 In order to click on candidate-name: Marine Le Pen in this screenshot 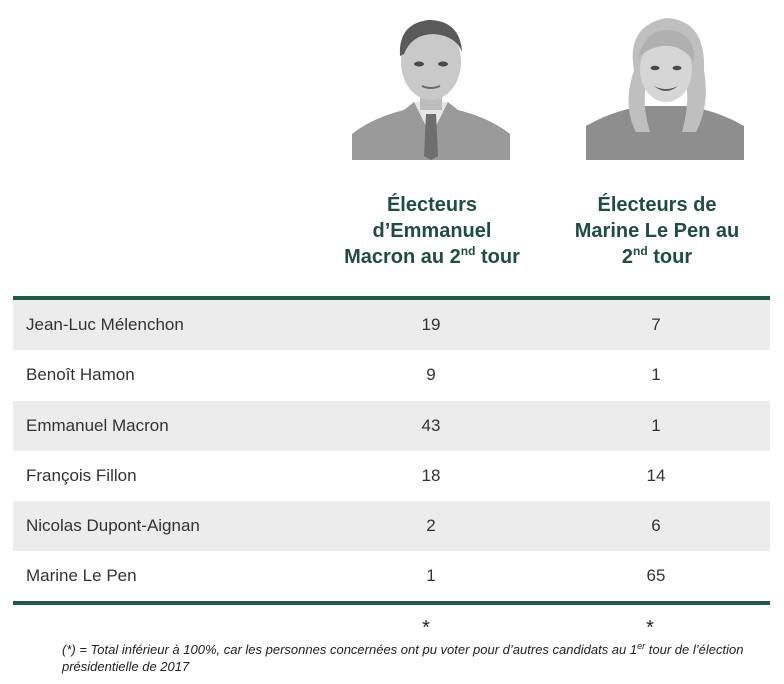, I will do `click(81, 576)`.